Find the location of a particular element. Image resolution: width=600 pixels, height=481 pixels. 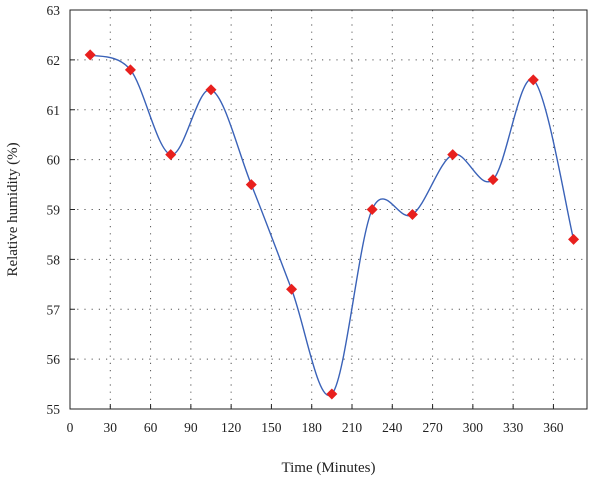

x-tick-label: 90 is located at coordinates (191, 427).